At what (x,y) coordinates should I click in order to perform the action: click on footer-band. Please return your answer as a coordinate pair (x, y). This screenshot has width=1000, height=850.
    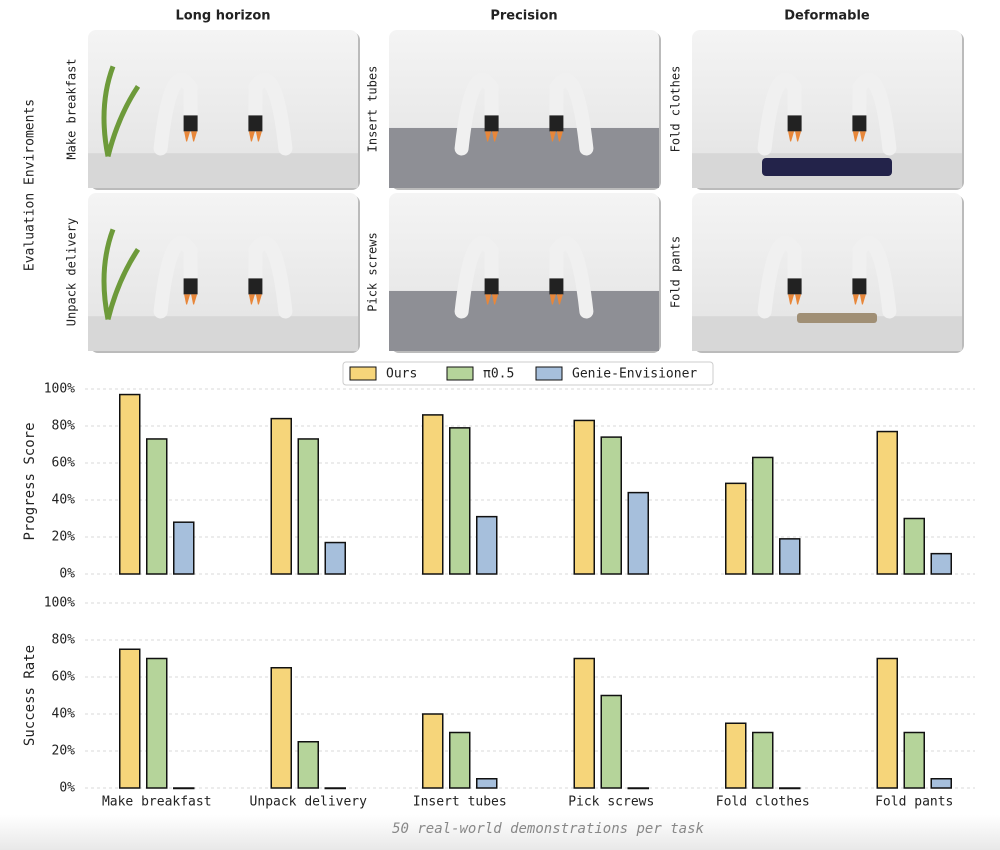
    Looking at the image, I should click on (500, 832).